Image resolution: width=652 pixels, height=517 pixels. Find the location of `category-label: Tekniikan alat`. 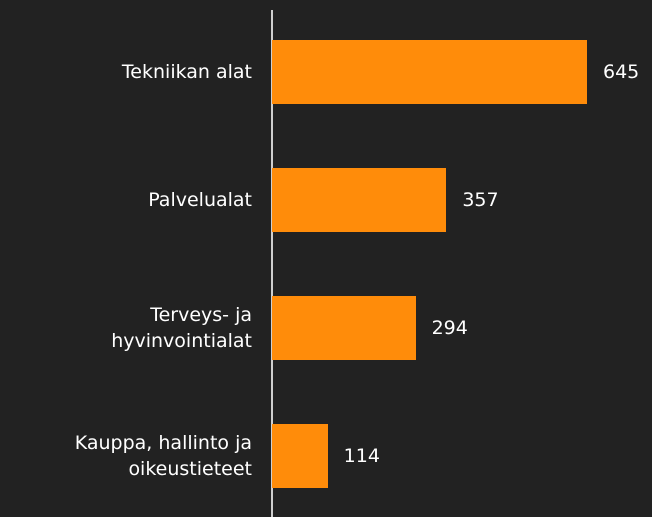

category-label: Tekniikan alat is located at coordinates (186, 72).